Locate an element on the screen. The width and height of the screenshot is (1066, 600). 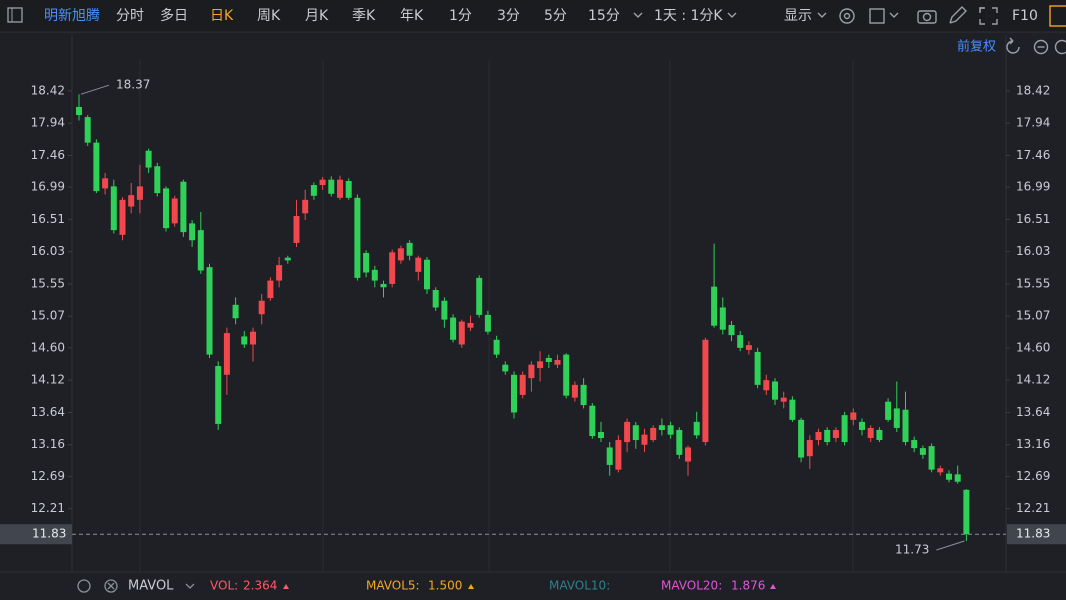
interval-select: 1天 : 1分K is located at coordinates (688, 16).